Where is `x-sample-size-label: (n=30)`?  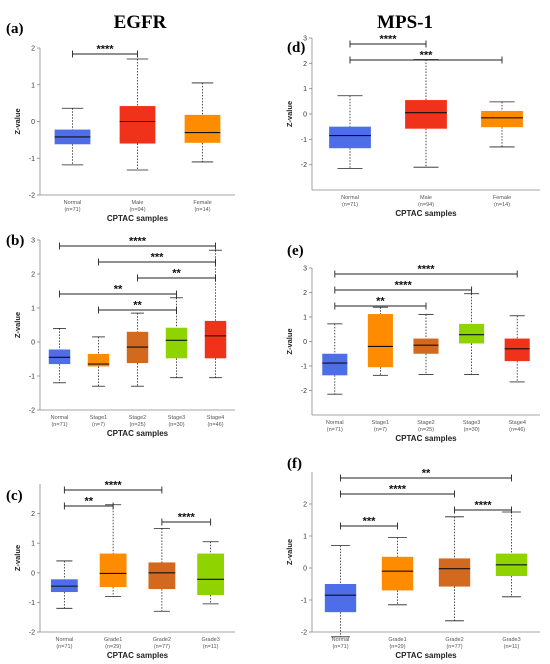
x-sample-size-label: (n=30) is located at coordinates (176, 425).